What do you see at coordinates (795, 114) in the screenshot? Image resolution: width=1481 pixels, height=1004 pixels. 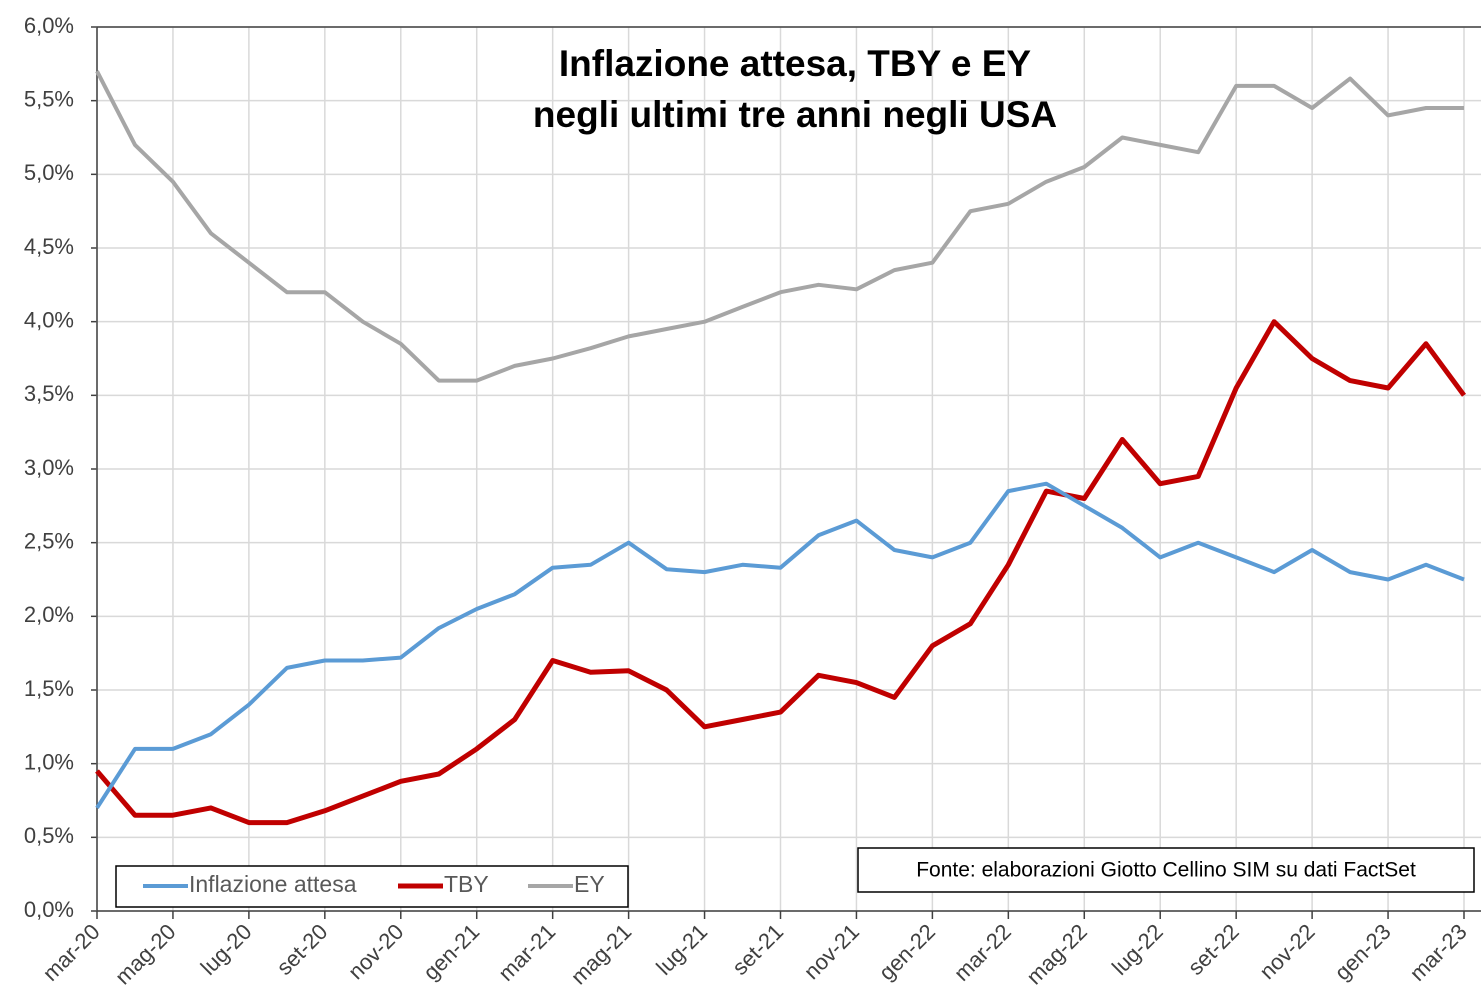 I see `chart-title: negli ultimi tre anni negli USA` at bounding box center [795, 114].